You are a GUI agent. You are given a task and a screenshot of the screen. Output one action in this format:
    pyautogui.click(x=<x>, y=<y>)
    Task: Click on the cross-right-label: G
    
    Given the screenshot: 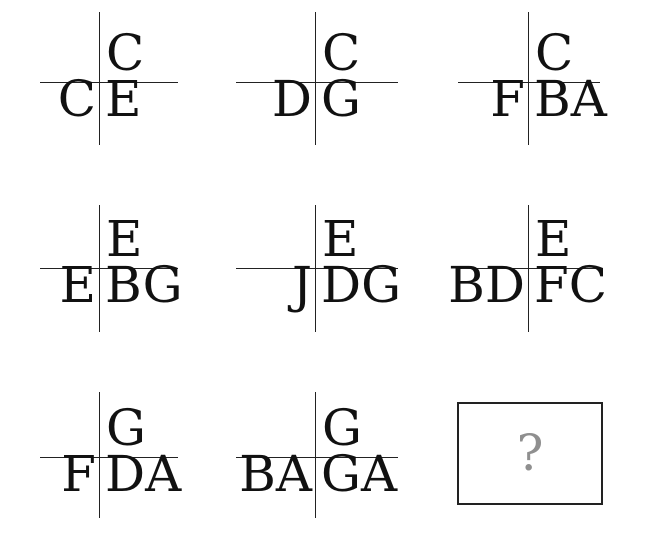 What is the action you would take?
    pyautogui.click(x=341, y=99)
    